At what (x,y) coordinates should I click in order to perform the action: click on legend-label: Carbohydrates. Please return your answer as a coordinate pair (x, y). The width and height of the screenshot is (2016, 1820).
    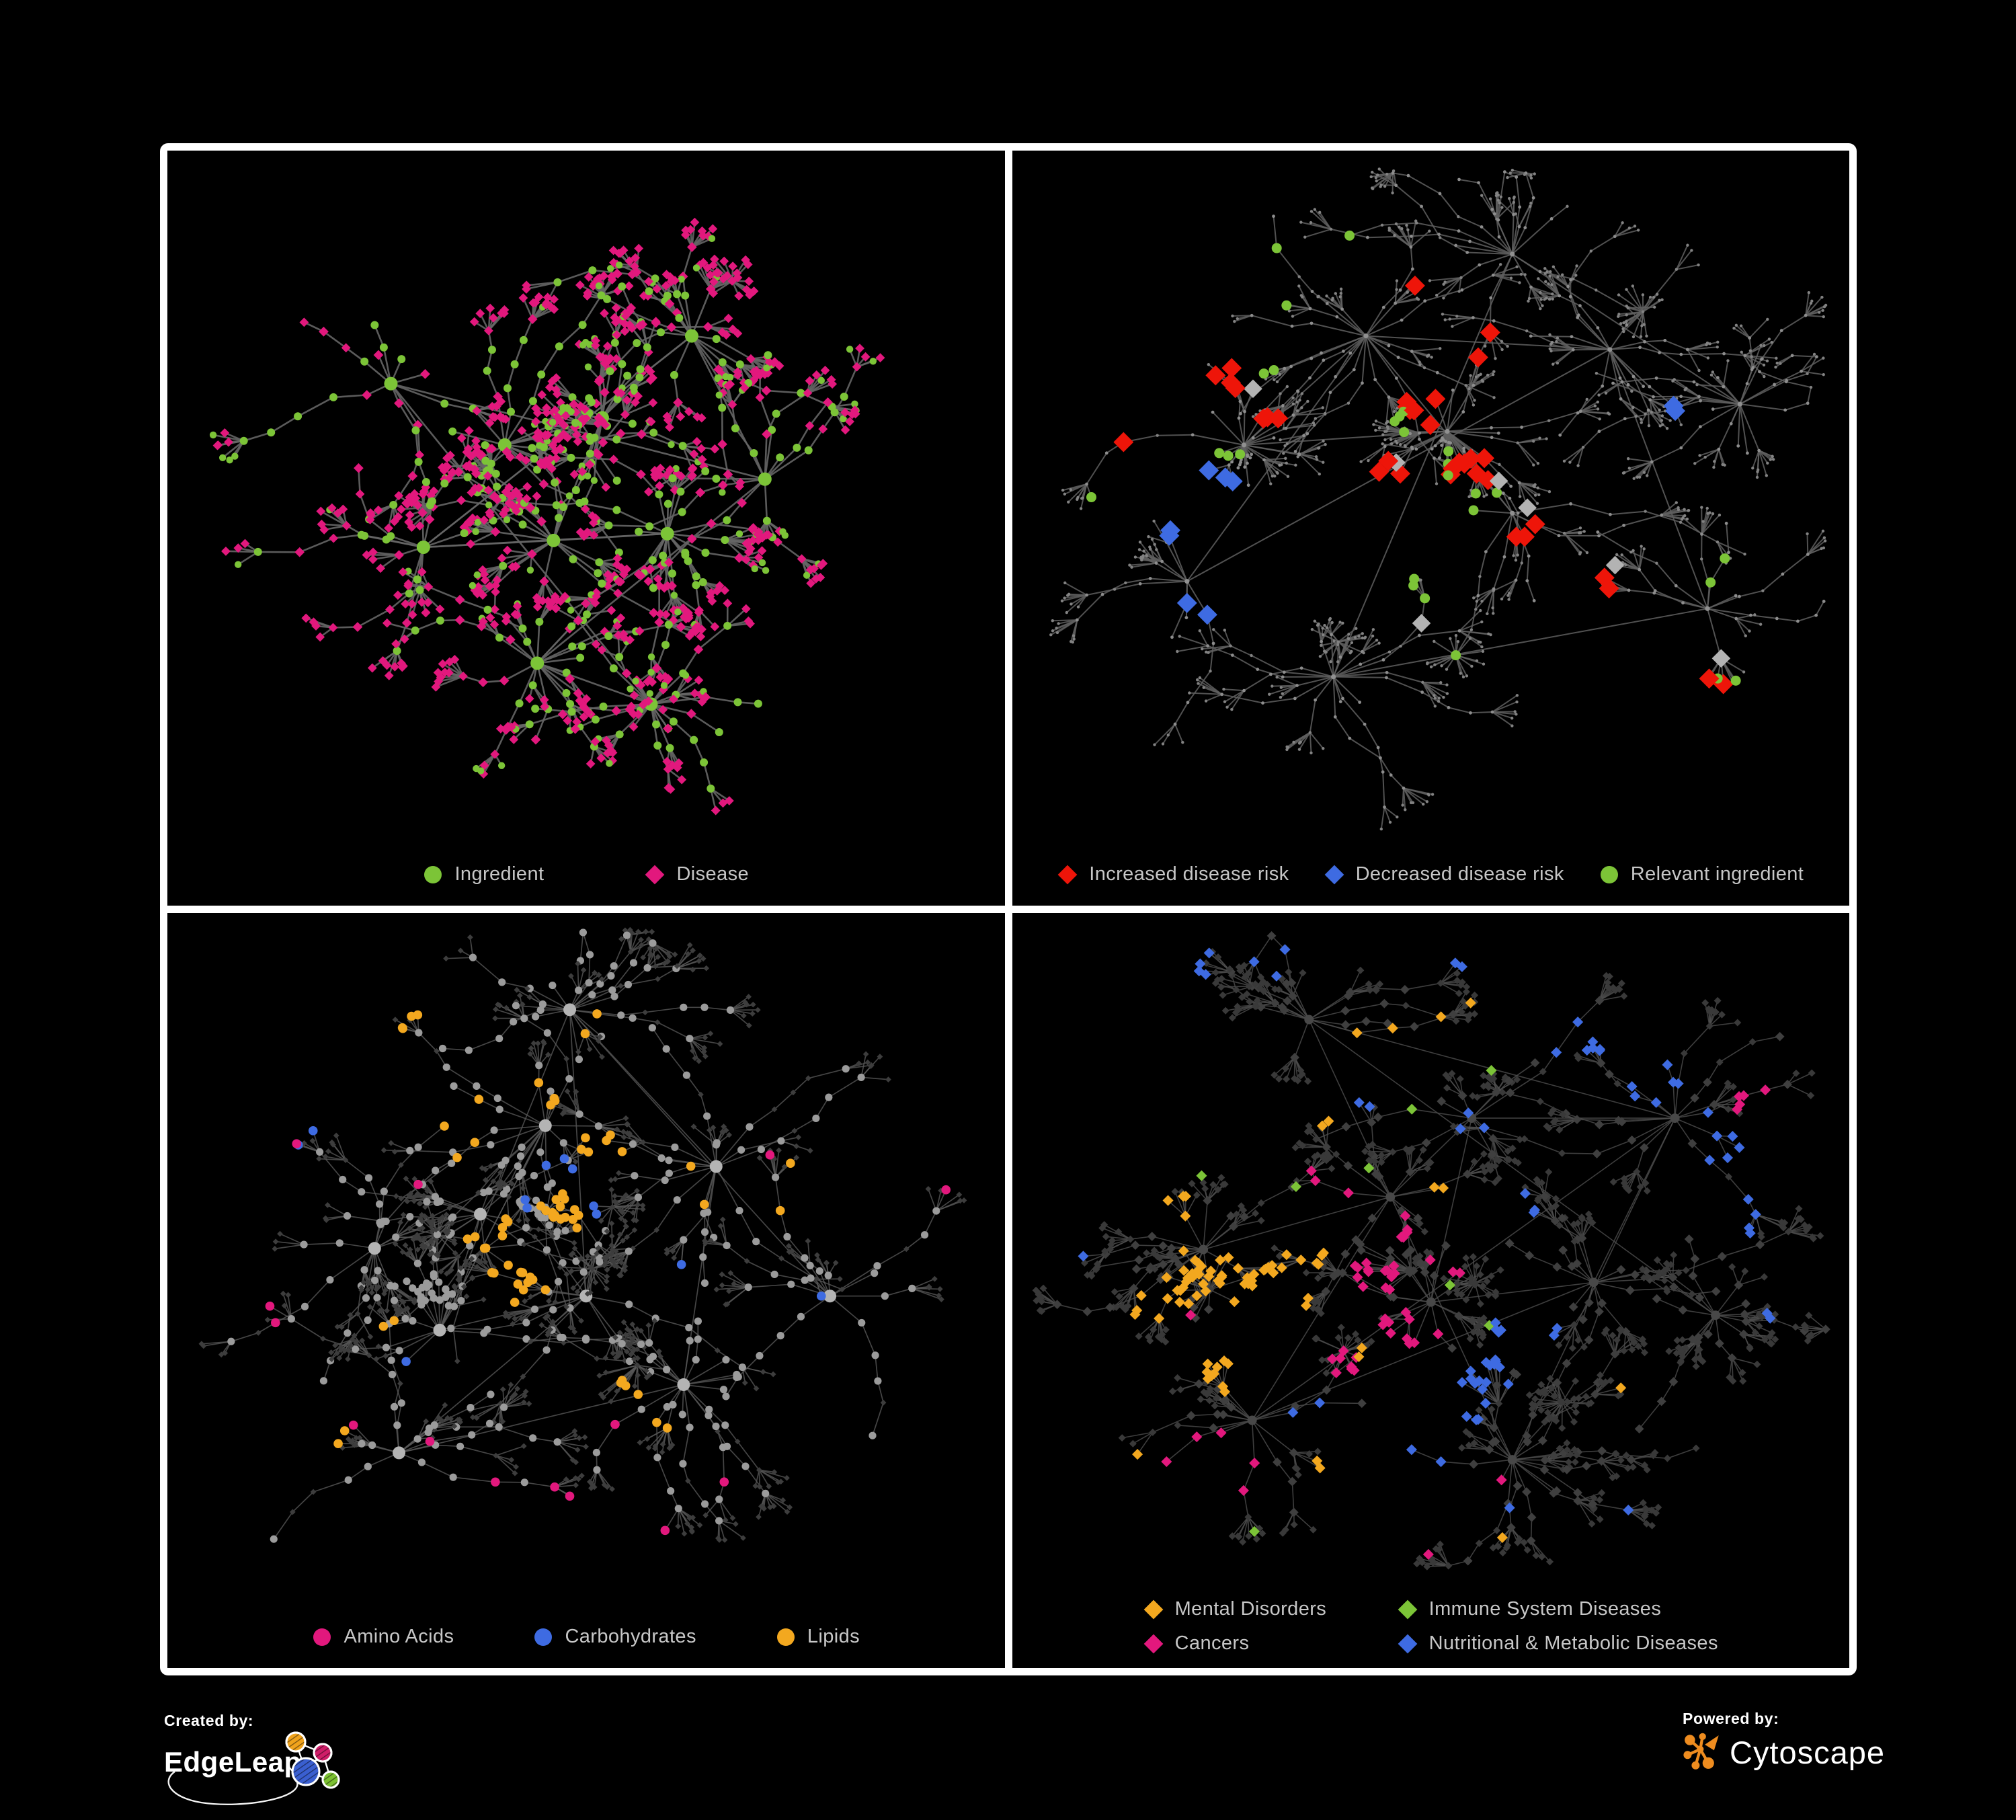
    Looking at the image, I should click on (630, 1636).